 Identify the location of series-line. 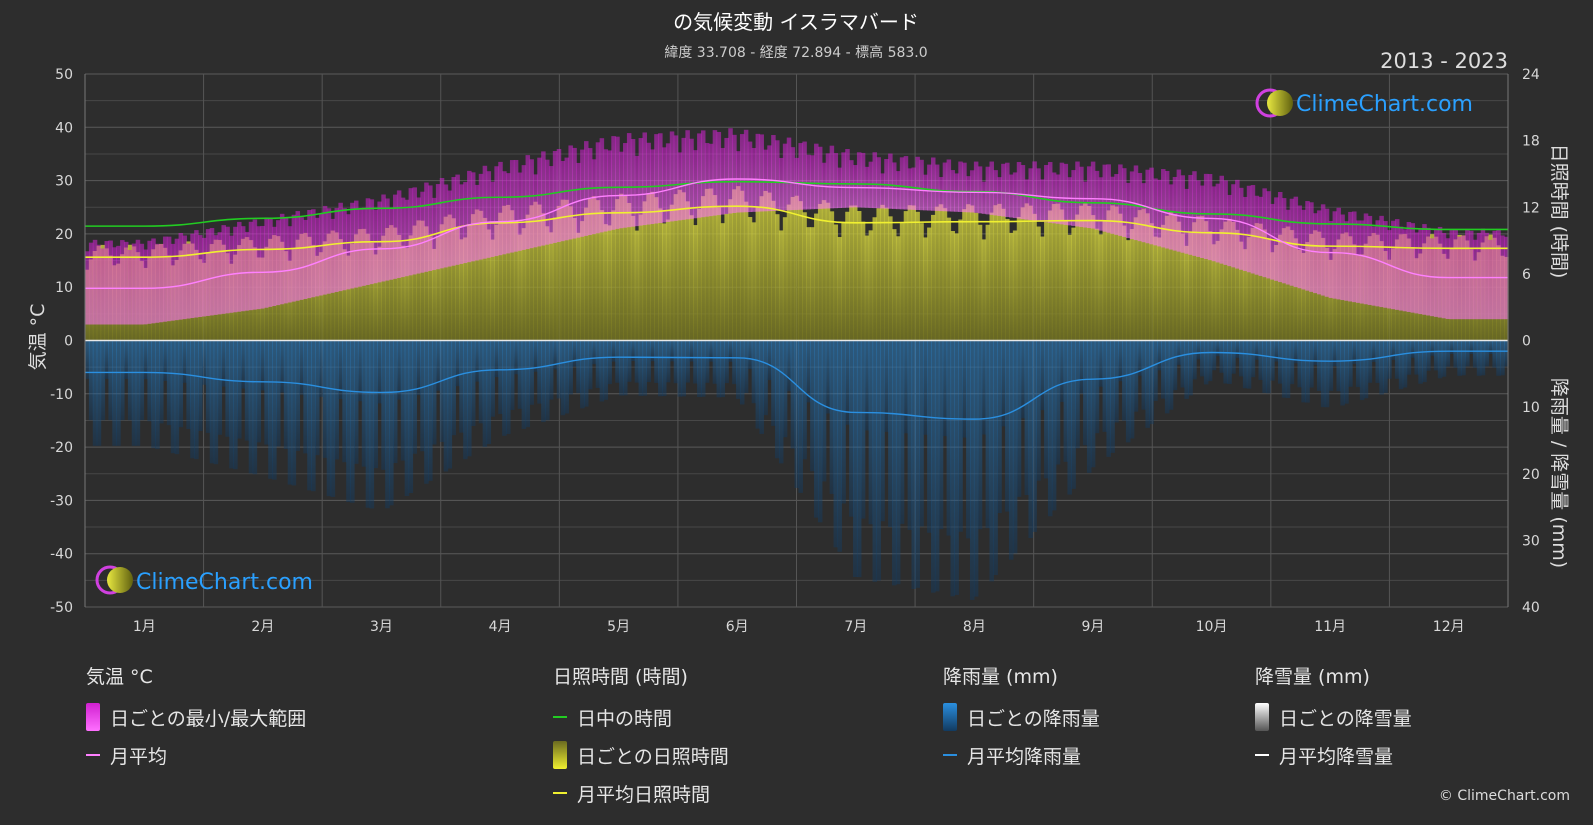
(796, 385).